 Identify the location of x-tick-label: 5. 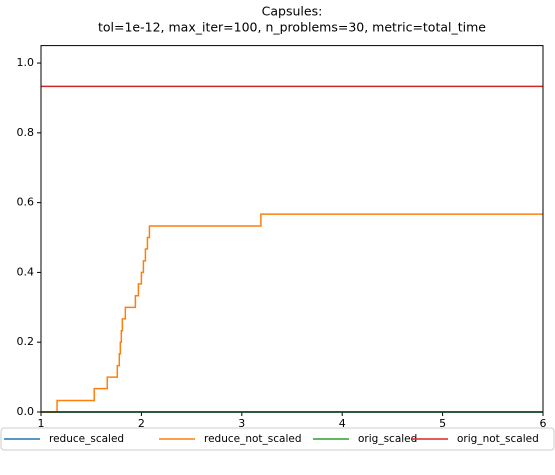
(442, 423).